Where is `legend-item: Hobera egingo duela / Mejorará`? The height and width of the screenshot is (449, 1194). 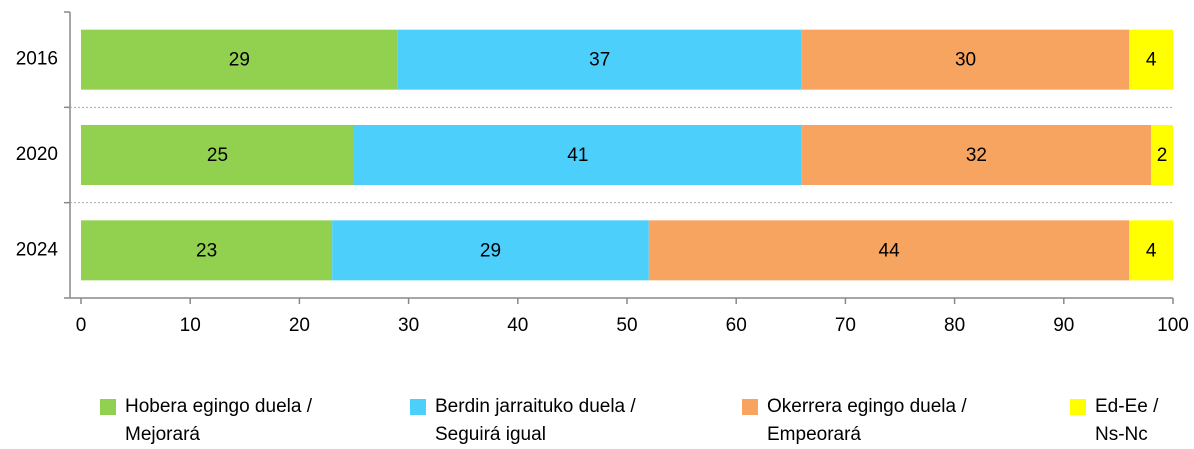 legend-item: Hobera egingo duela / Mejorará is located at coordinates (206, 421).